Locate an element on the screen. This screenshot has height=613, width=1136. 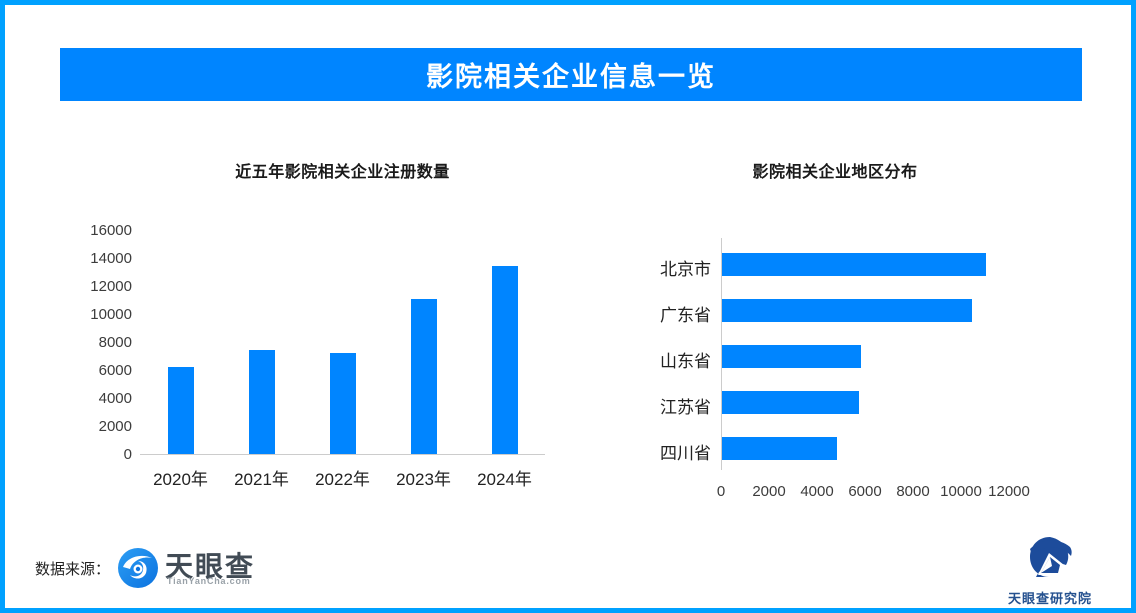
x-axis-tick: 8000 is located at coordinates (913, 491).